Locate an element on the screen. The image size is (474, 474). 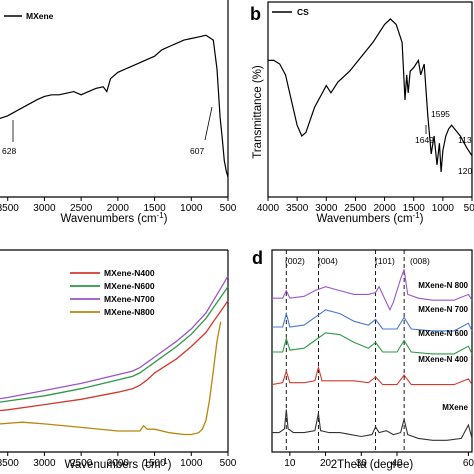
panel-d-peak-label-008: (008) is located at coordinates (420, 261).